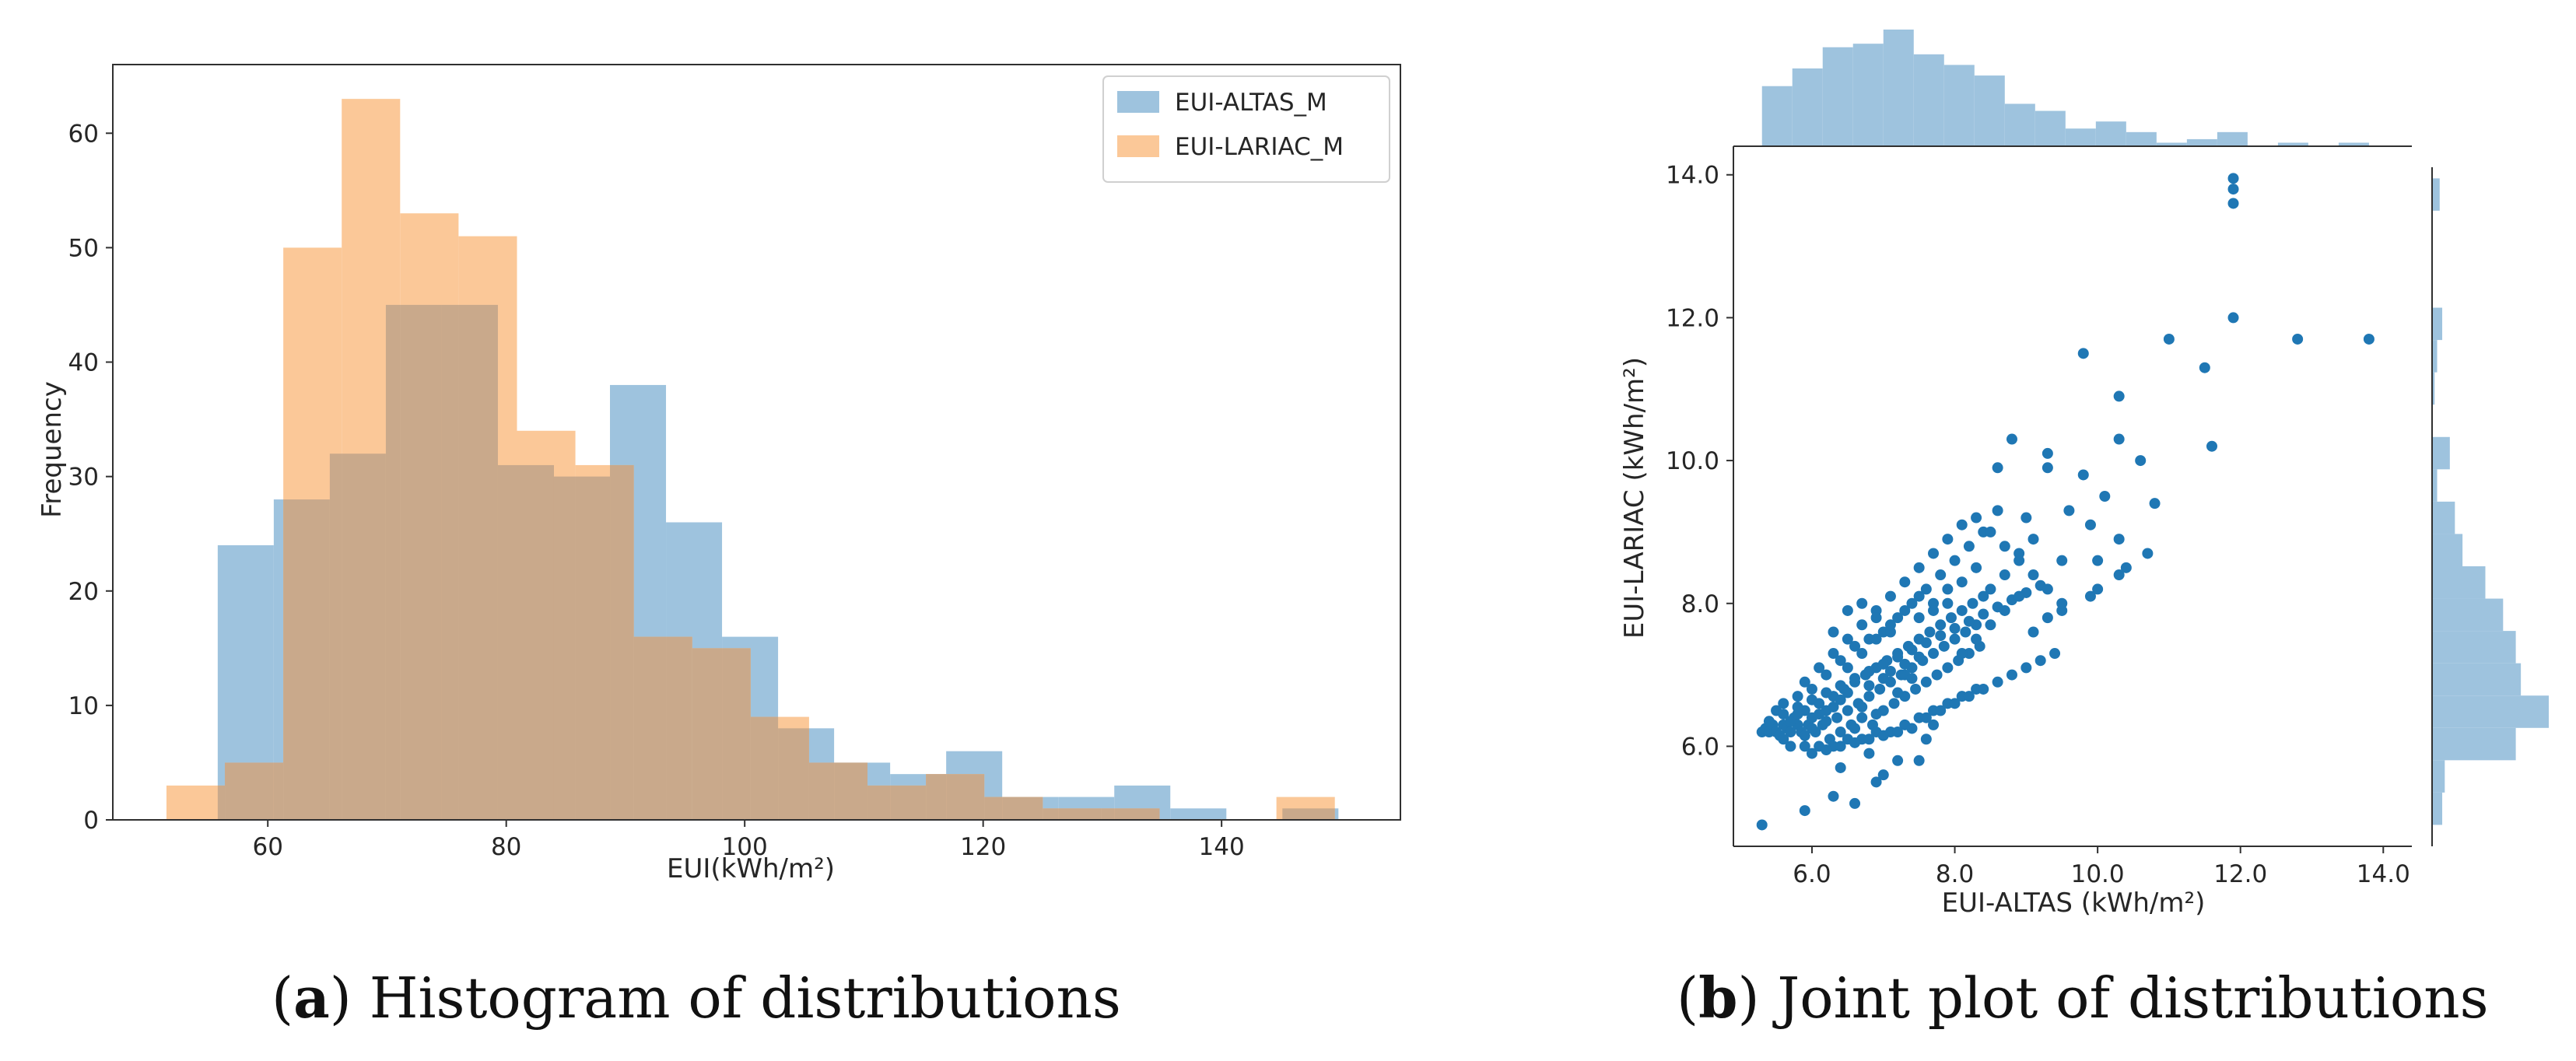 The width and height of the screenshot is (2576, 1061). Describe the element at coordinates (2133, 998) in the screenshot. I see `caption-b-text: Joint plot of distributions` at that location.